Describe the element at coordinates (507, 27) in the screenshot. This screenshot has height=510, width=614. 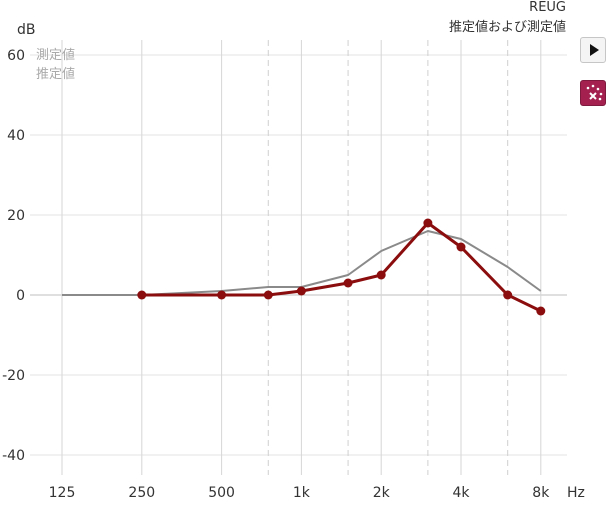
I see `chart-subtitle: 推定値および測定値` at that location.